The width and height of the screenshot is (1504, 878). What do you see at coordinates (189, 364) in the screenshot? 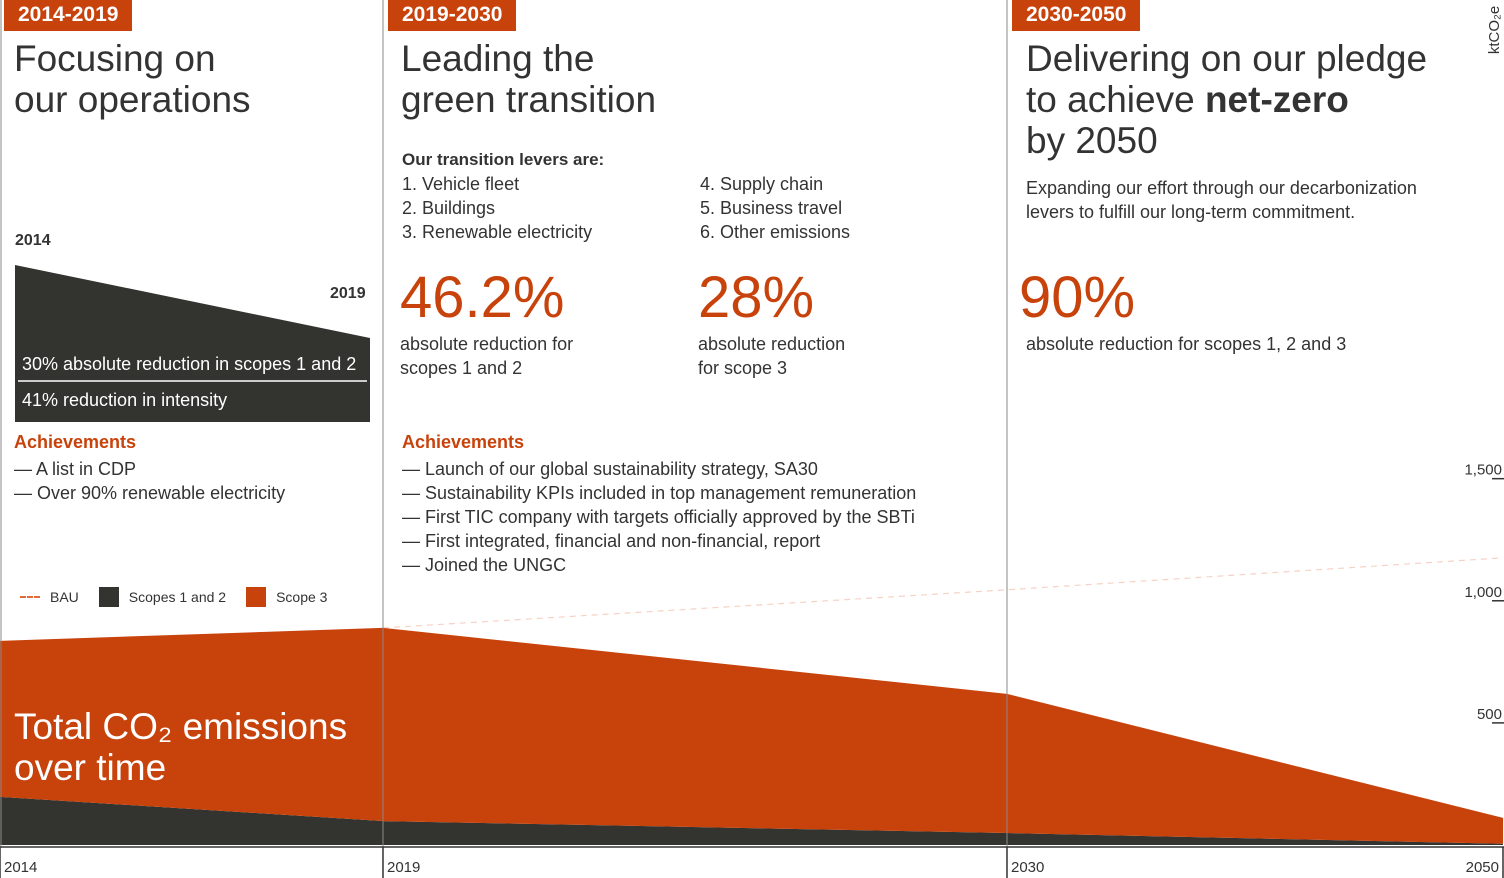
I see `bar-text: 30% absolute reduction in scopes 1 and 2` at bounding box center [189, 364].